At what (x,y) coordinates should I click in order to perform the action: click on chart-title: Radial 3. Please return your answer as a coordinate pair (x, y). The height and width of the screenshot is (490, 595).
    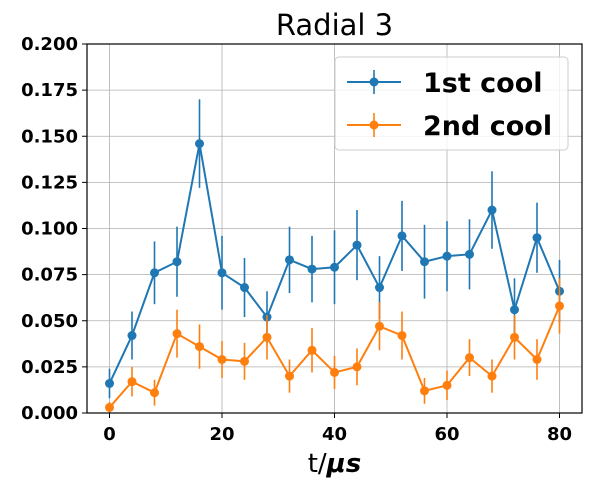
    Looking at the image, I should click on (334, 25).